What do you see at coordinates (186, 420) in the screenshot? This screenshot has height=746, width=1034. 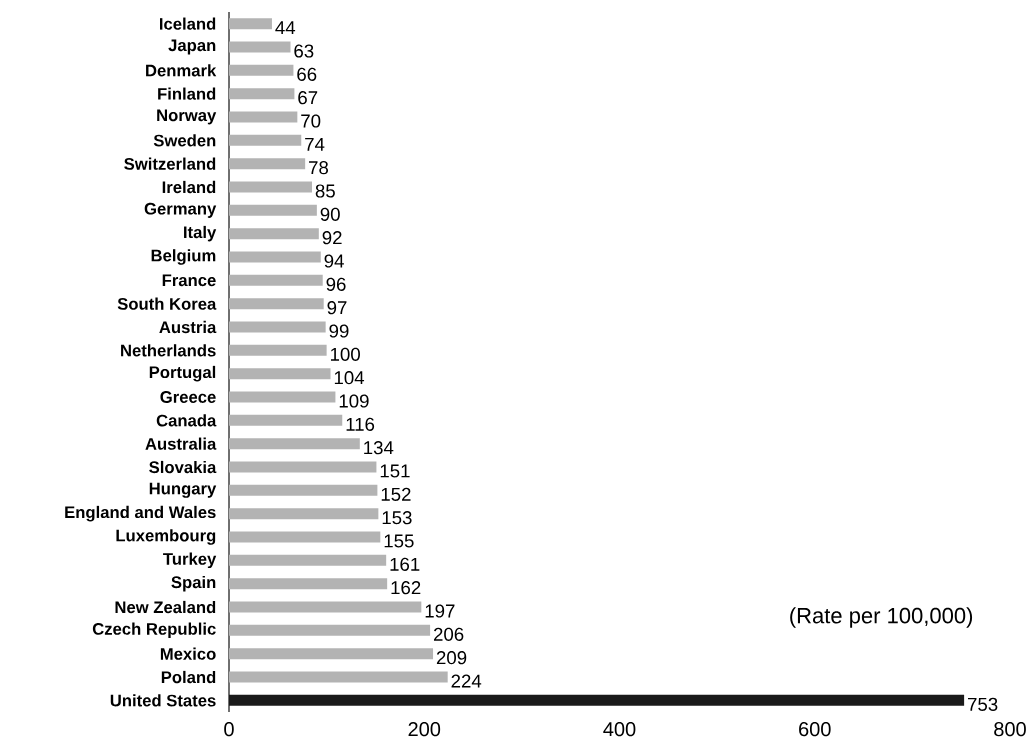 I see `y-tick-label: Canada` at bounding box center [186, 420].